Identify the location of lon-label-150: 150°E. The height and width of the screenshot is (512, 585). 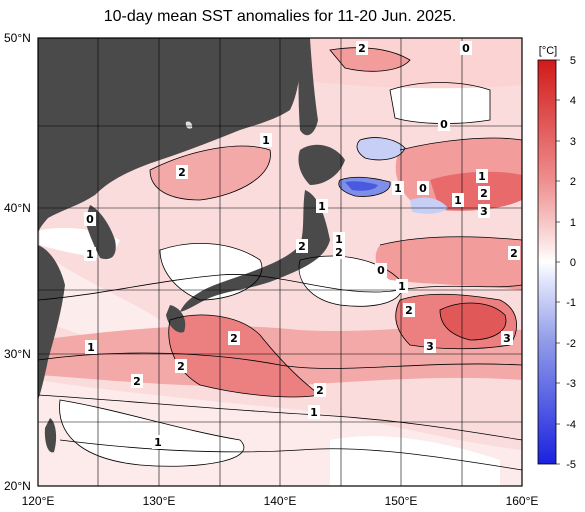
(401, 501).